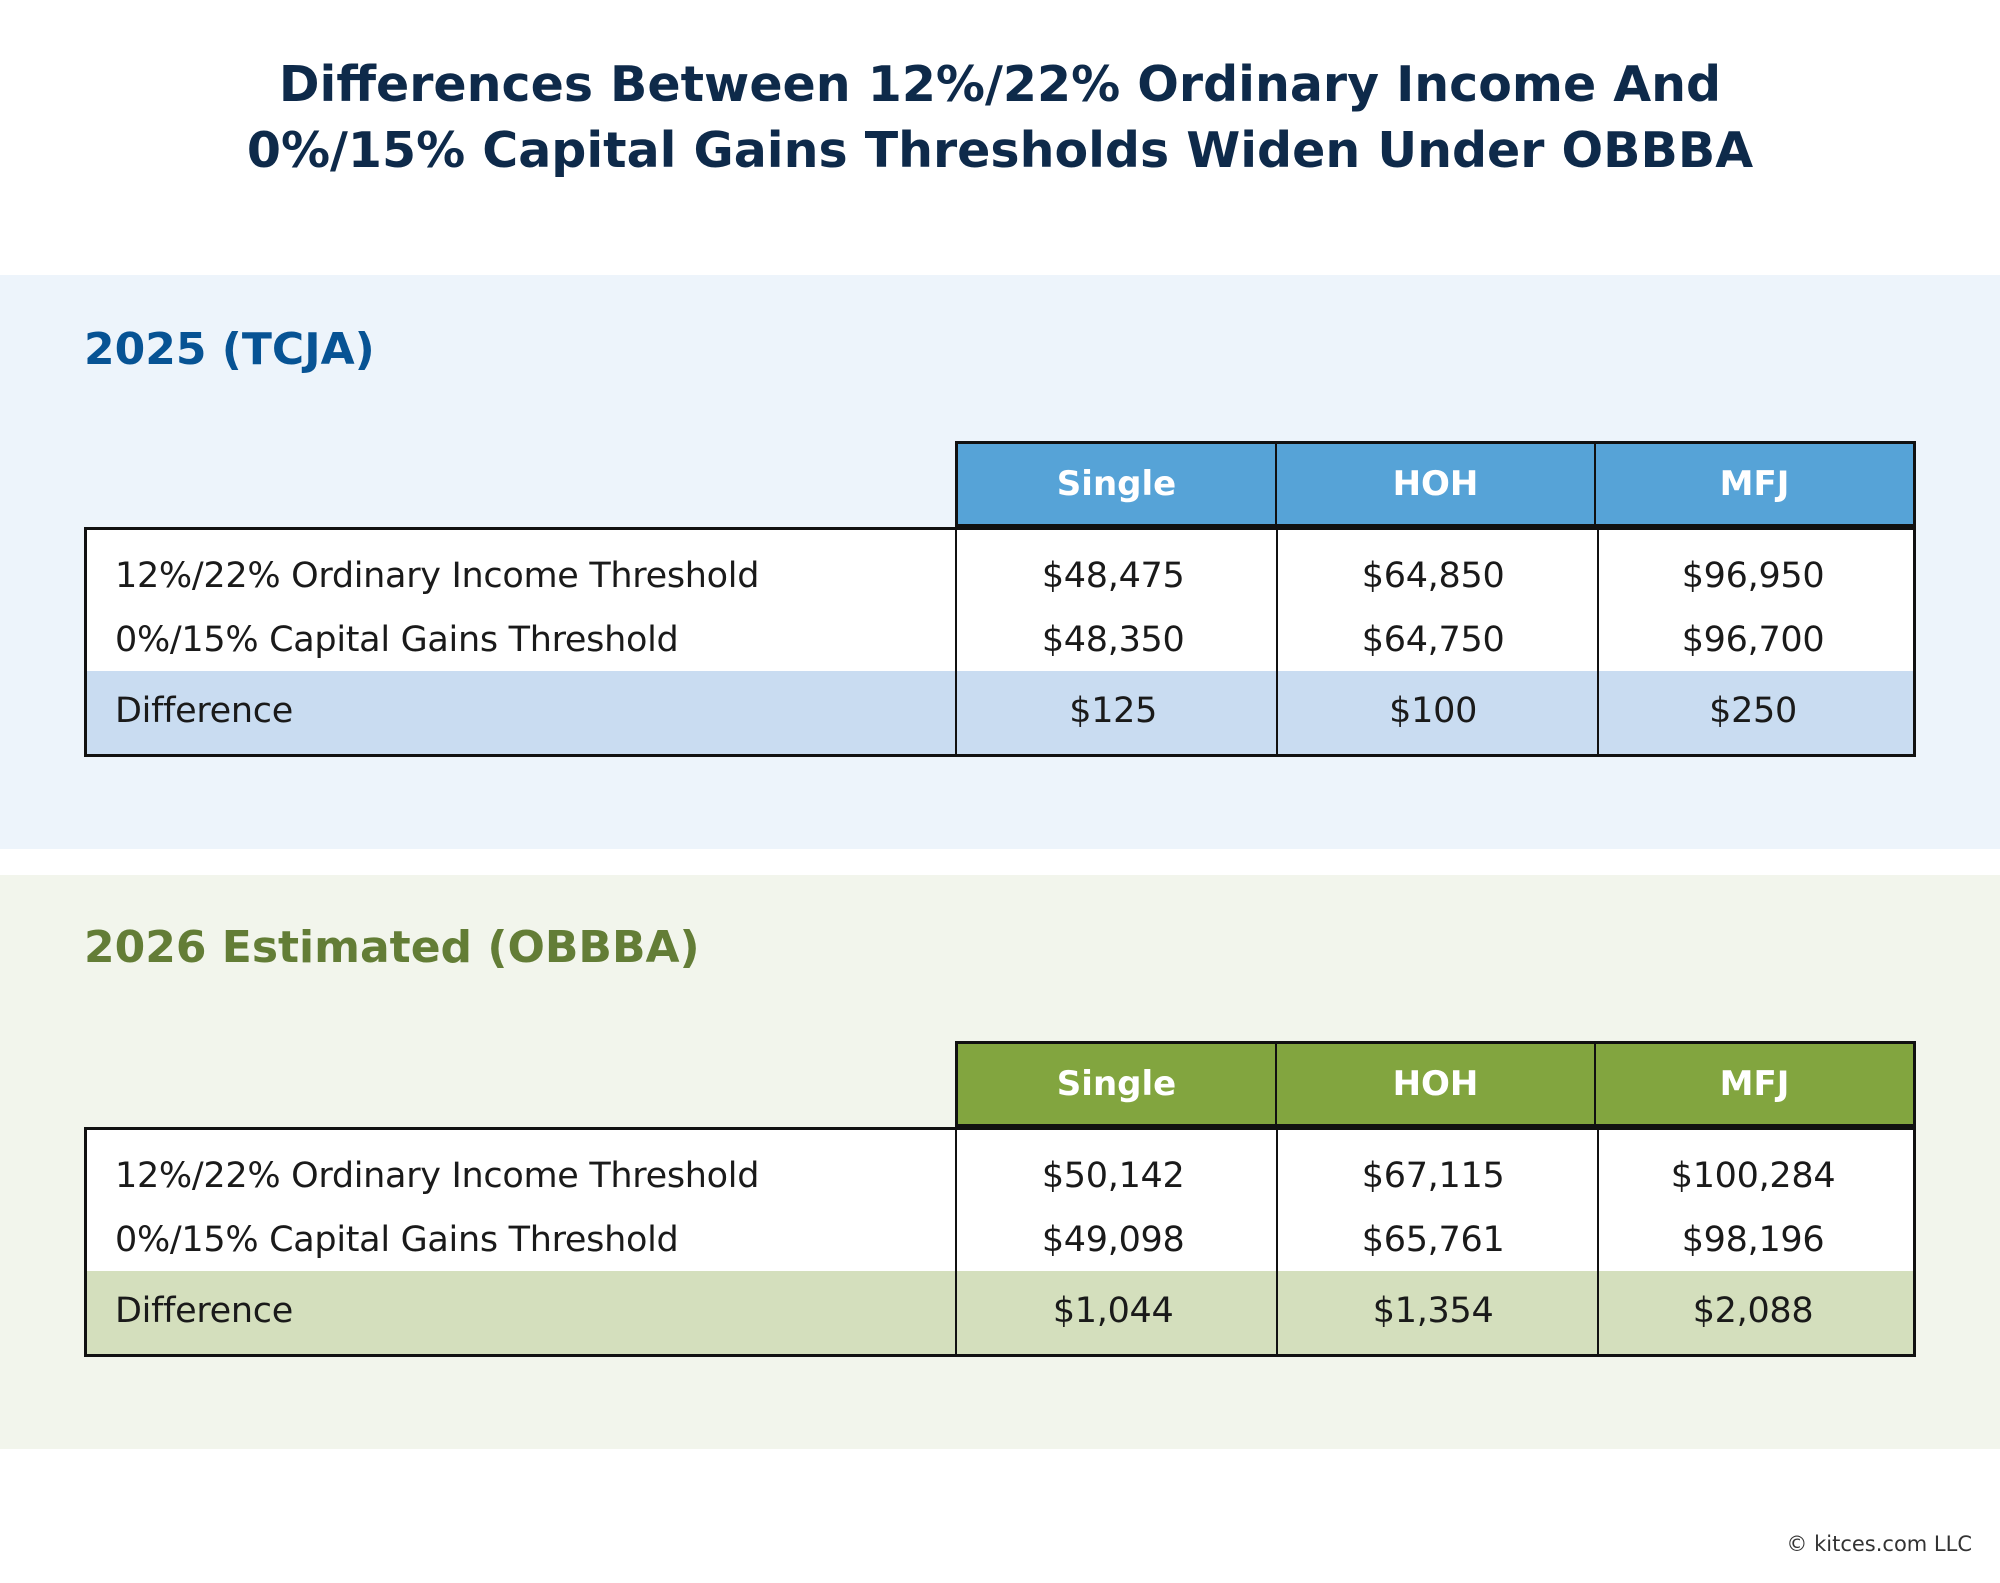  I want to click on cell-mfj: $98,196, so click(1753, 1240).